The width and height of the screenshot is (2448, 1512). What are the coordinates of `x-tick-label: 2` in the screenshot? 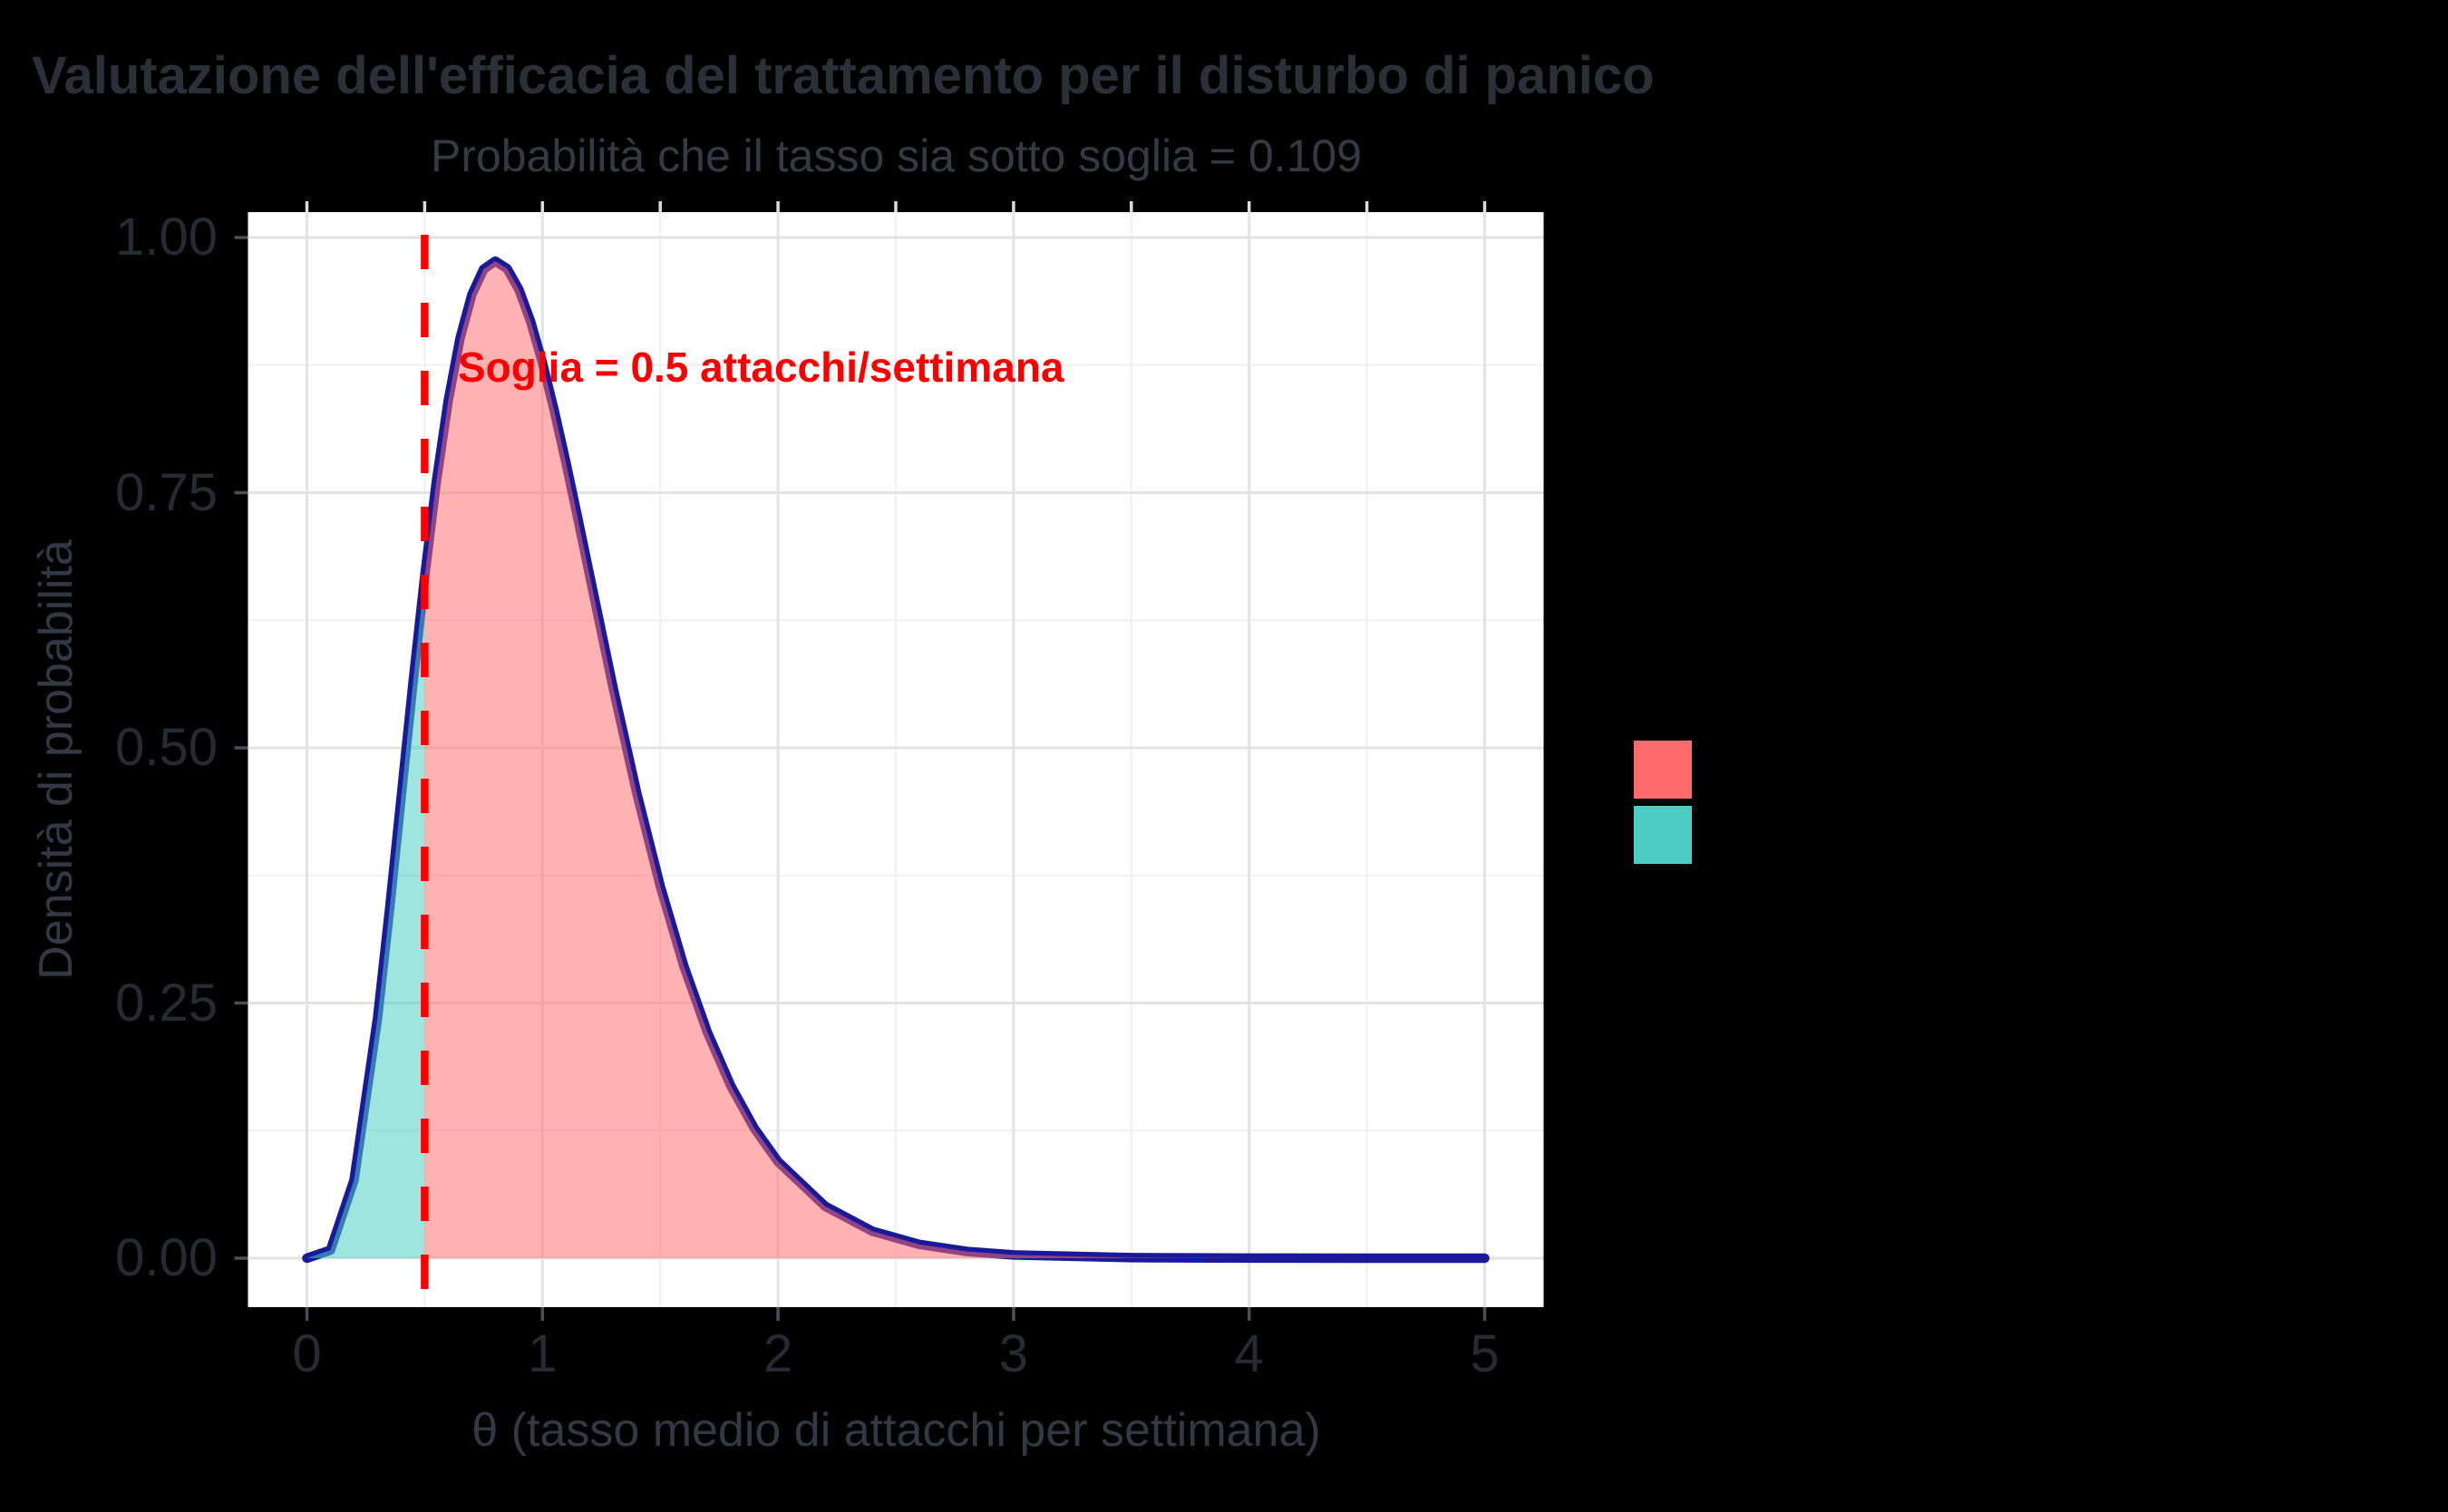 It's located at (778, 1354).